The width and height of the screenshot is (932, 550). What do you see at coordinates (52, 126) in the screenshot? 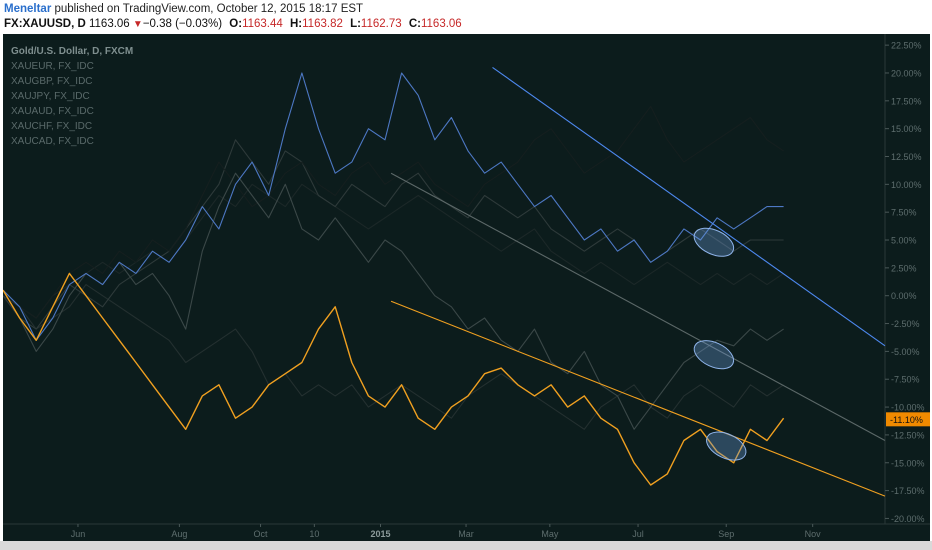
I see `legend-item-xauchf: XAUCHF, FX_IDC` at bounding box center [52, 126].